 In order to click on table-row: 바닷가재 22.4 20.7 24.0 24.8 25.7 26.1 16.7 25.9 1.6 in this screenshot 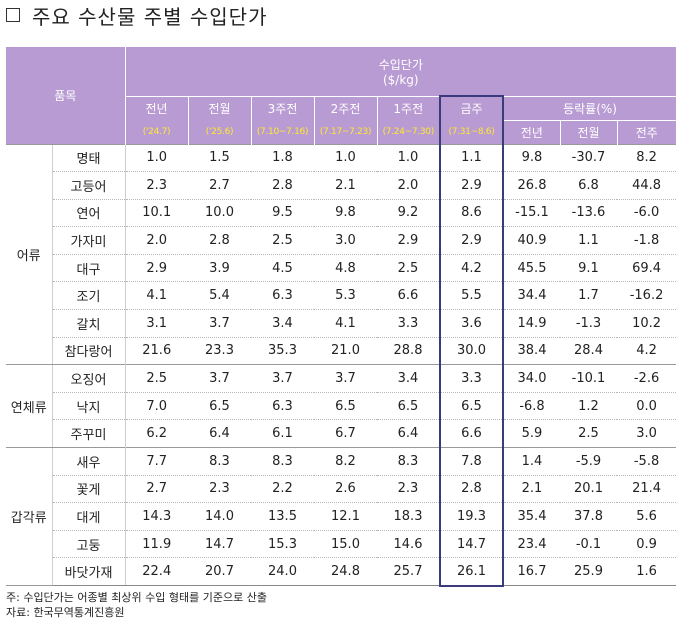, I will do `click(341, 572)`.